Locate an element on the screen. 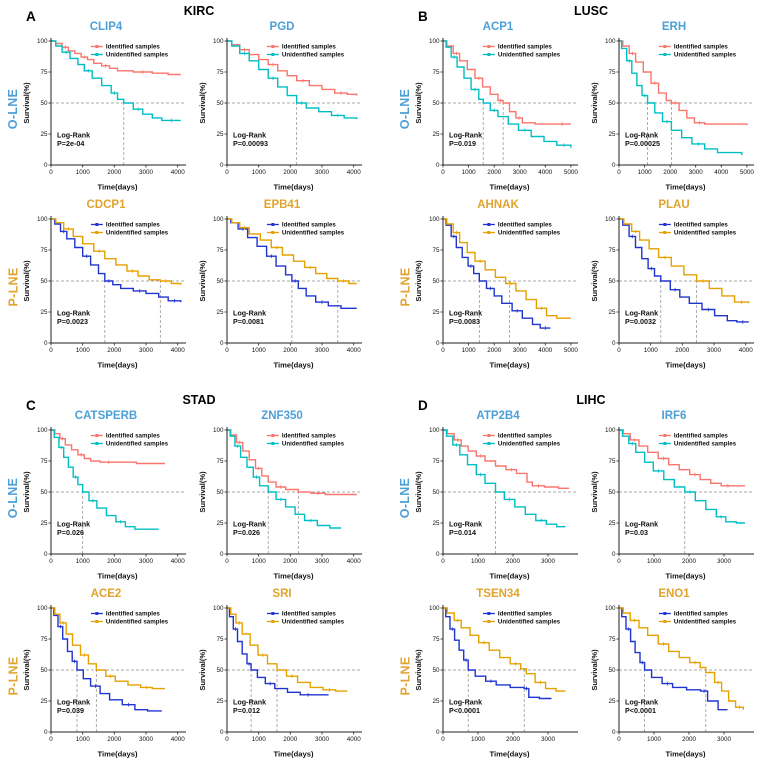  pvalue: P=0.039 is located at coordinates (70, 710).